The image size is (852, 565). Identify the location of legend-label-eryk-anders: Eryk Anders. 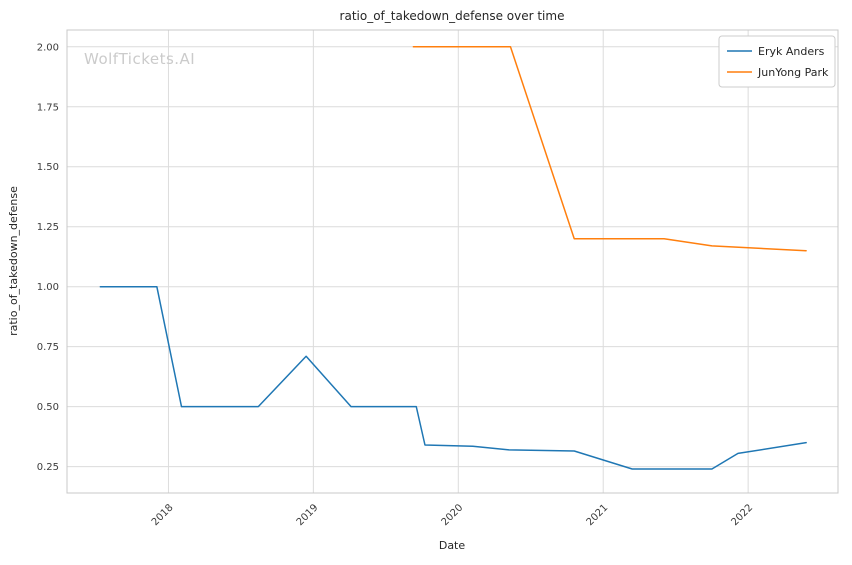
(791, 51).